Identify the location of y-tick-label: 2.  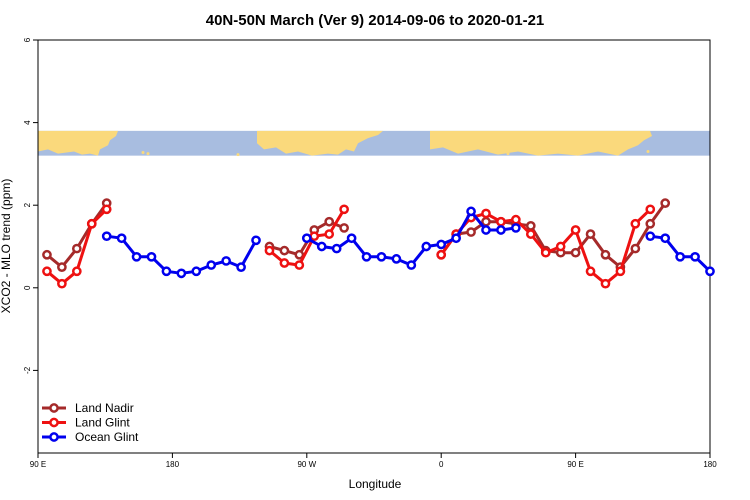
(27, 204).